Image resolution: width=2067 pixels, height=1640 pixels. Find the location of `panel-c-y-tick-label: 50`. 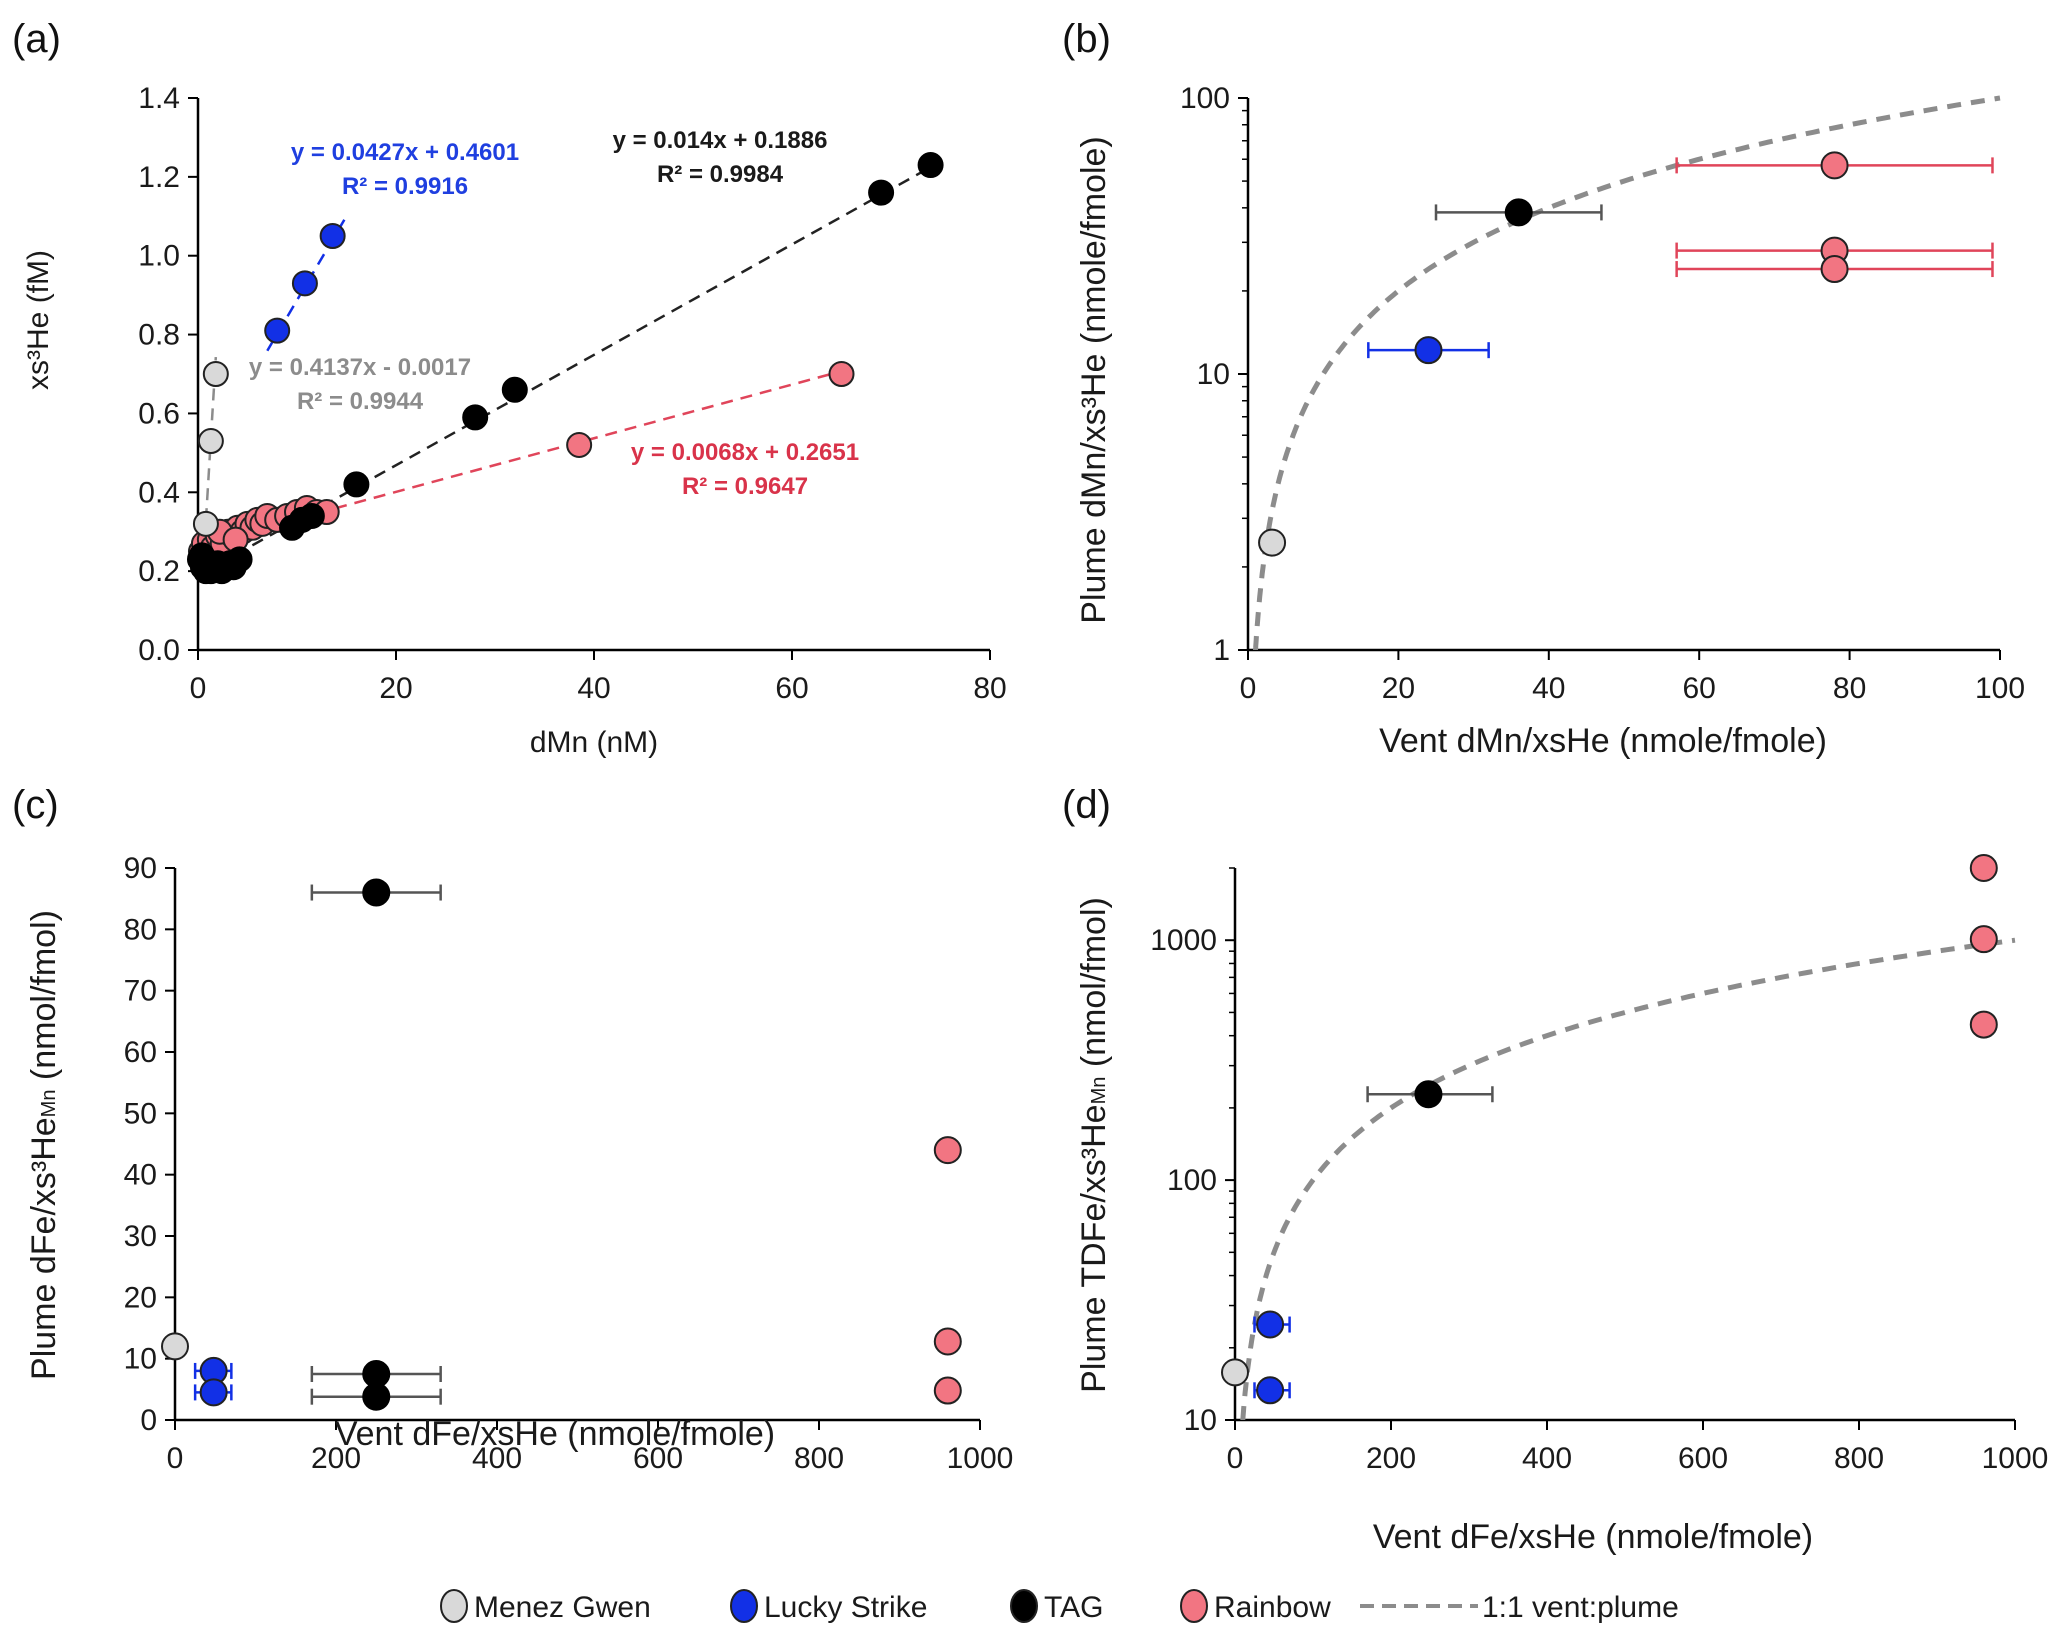

panel-c-y-tick-label: 50 is located at coordinates (140, 1113).